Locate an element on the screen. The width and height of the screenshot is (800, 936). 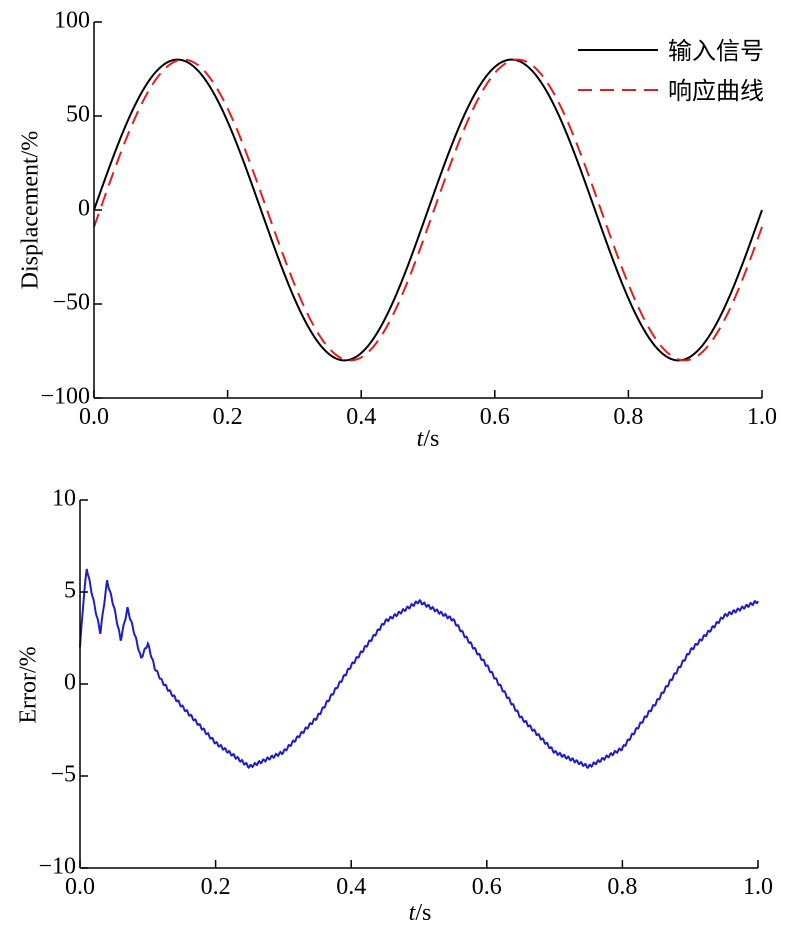
top-xtick-label: 0.8 is located at coordinates (628, 417).